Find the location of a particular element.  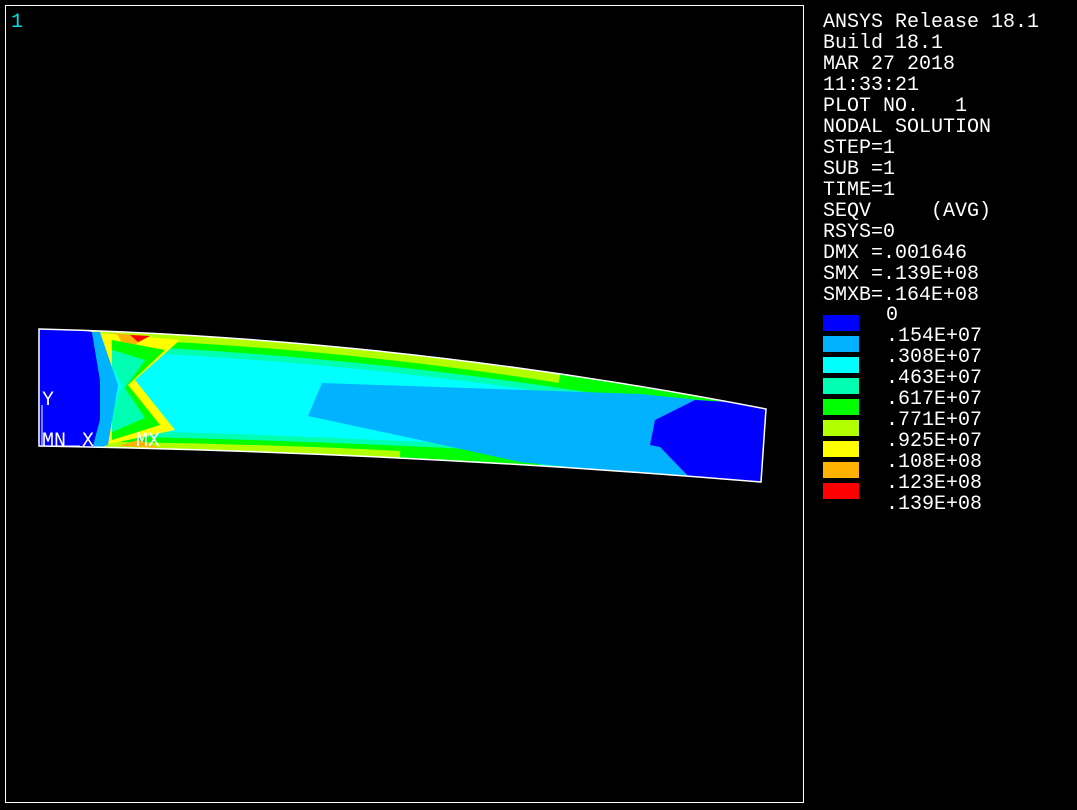

info-line: DMX =.001646 is located at coordinates (895, 253).